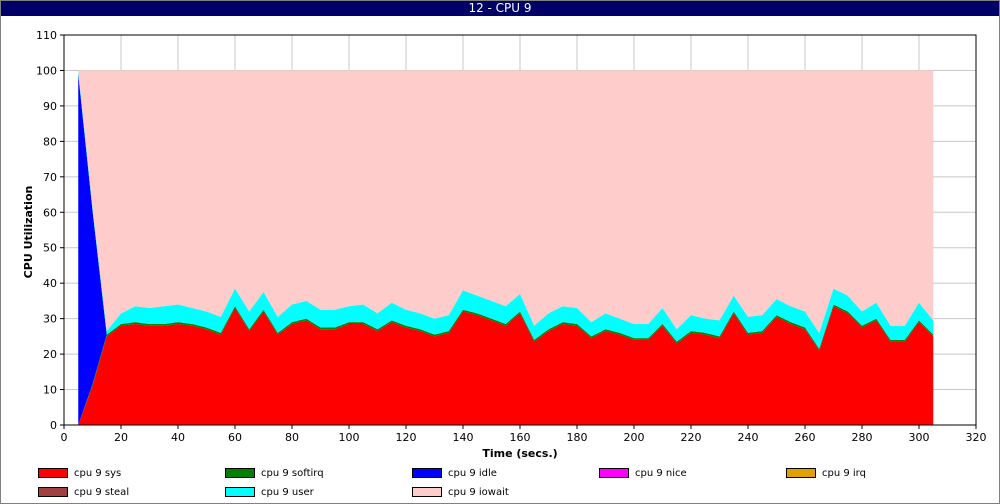  I want to click on y-tick-label: 20, so click(50, 354).